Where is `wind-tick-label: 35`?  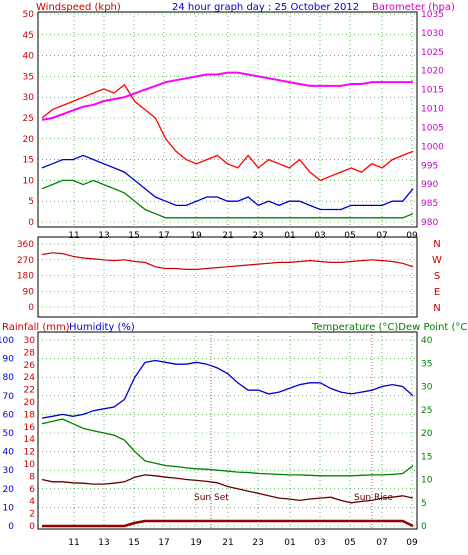
wind-tick-label: 35 is located at coordinates (28, 77).